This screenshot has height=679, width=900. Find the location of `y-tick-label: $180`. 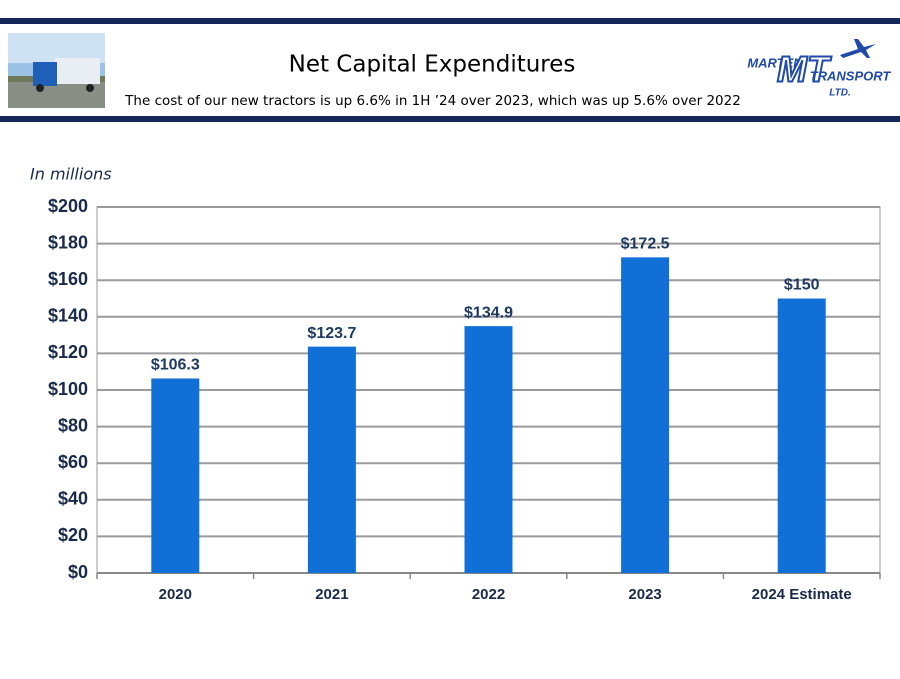

y-tick-label: $180 is located at coordinates (68, 242).